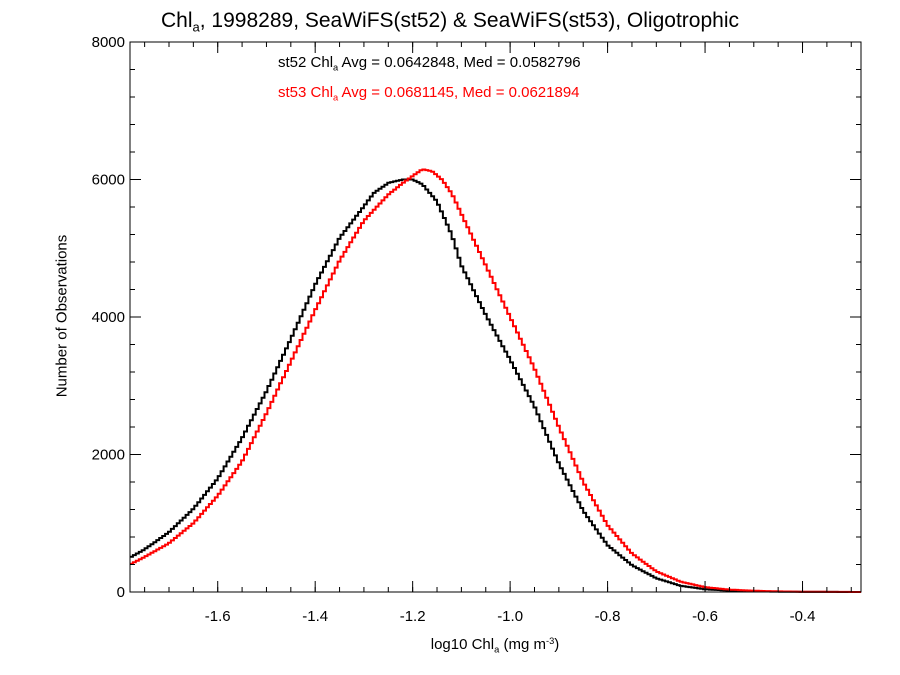  I want to click on y-axis-label: Number of Observations, so click(62, 316).